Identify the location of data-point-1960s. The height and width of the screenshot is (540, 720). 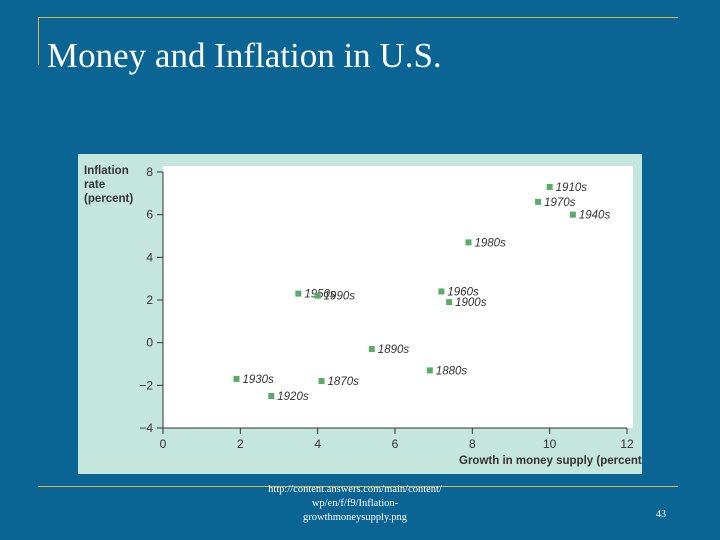
(441, 291).